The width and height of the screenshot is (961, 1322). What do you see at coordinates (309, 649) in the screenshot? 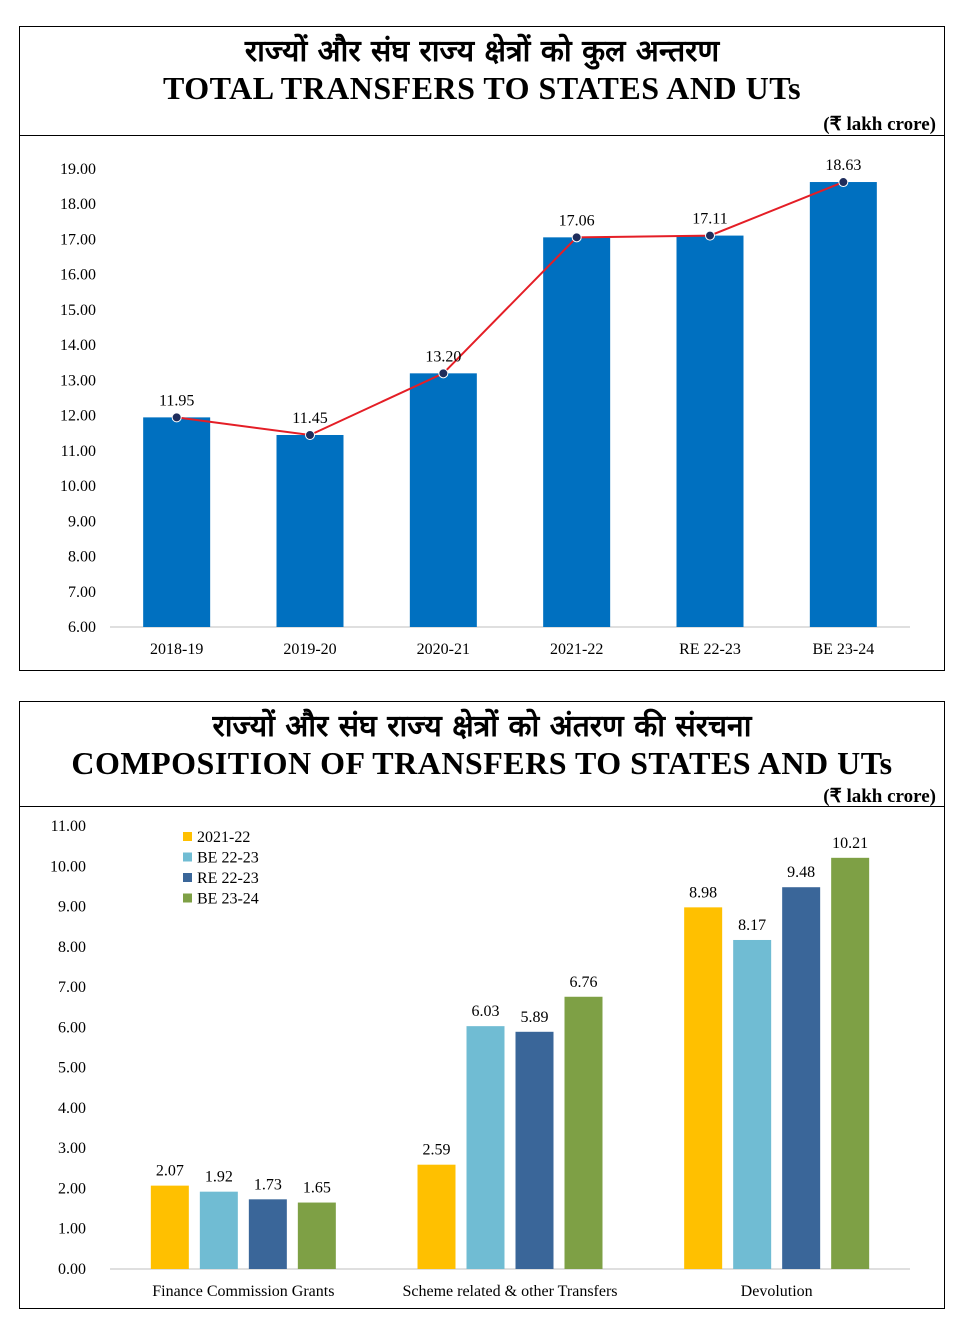
I see `x-tick-label: 2019-20` at bounding box center [309, 649].